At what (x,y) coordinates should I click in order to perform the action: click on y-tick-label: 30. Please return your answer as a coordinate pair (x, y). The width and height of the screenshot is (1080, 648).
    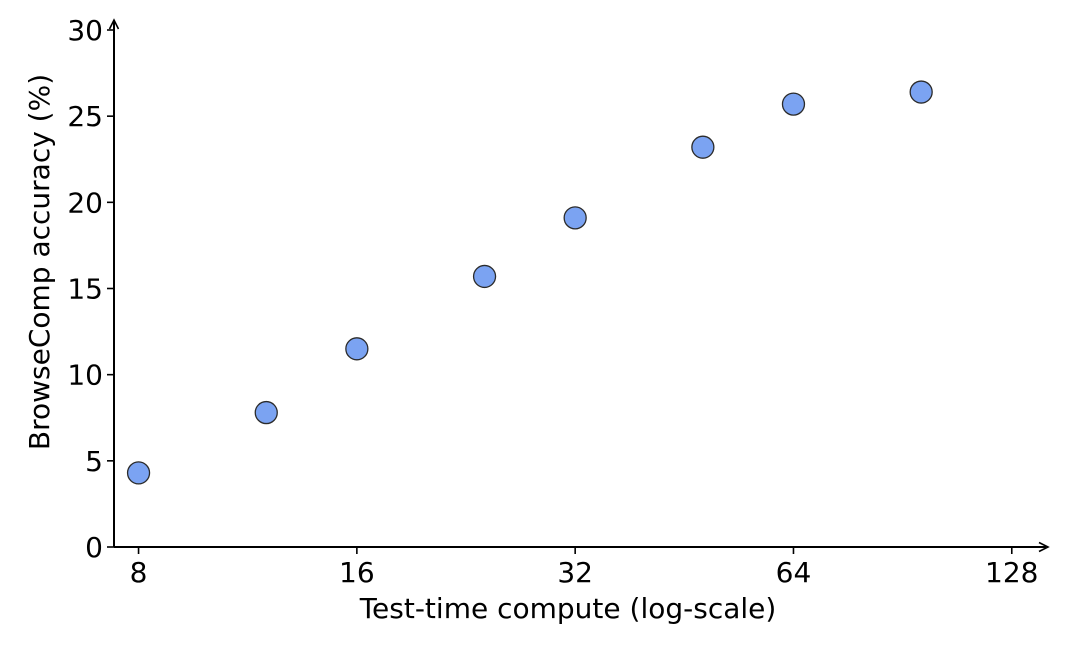
    Looking at the image, I should click on (85, 30).